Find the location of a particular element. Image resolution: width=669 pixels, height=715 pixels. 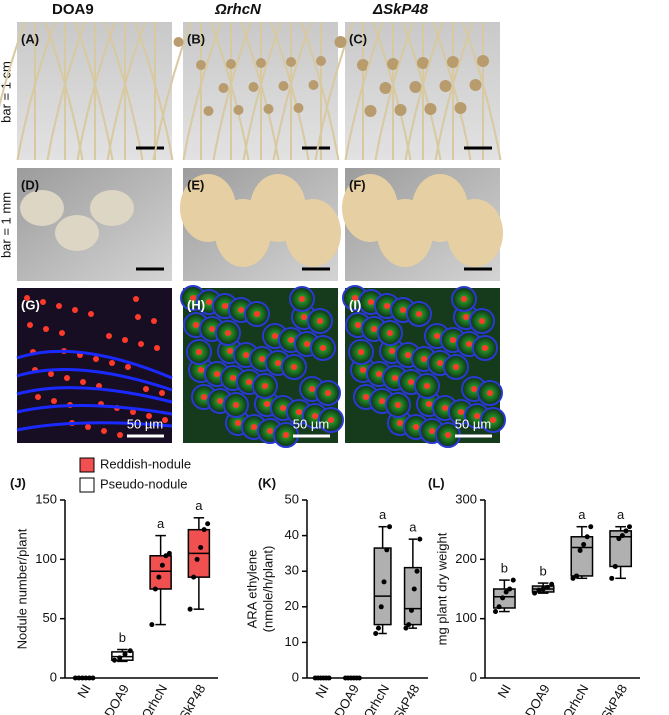

y-tick-label: 40 is located at coordinates (292, 534).